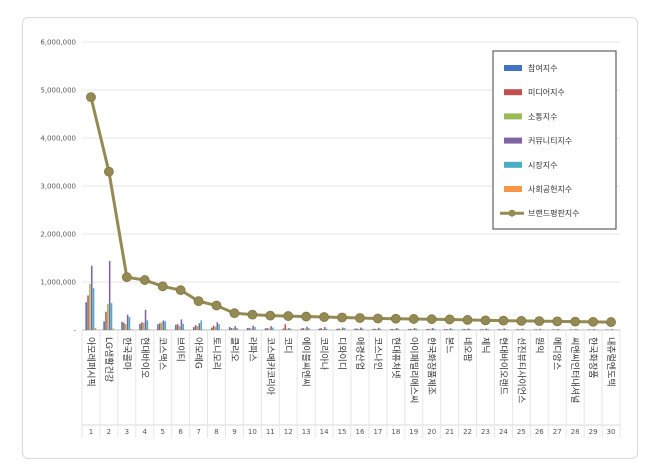 The height and width of the screenshot is (476, 660). What do you see at coordinates (145, 432) in the screenshot?
I see `category-number: 4` at bounding box center [145, 432].